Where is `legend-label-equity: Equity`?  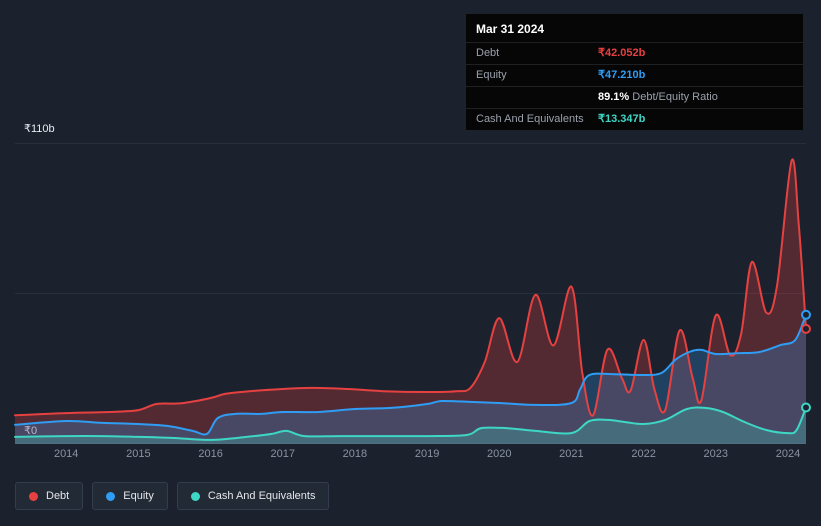
legend-label-equity: Equity is located at coordinates (138, 496).